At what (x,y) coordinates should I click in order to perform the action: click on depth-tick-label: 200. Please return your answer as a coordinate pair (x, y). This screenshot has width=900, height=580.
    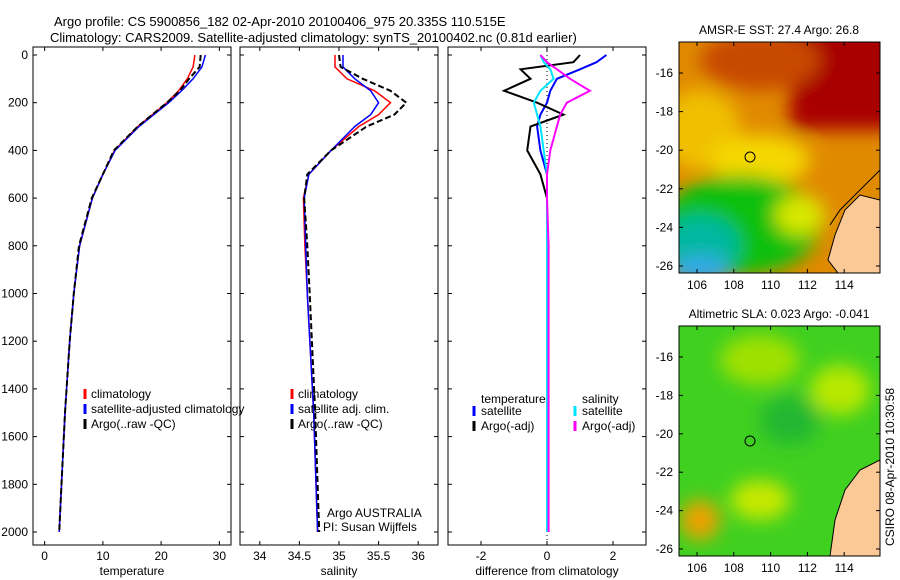
    Looking at the image, I should click on (18, 103).